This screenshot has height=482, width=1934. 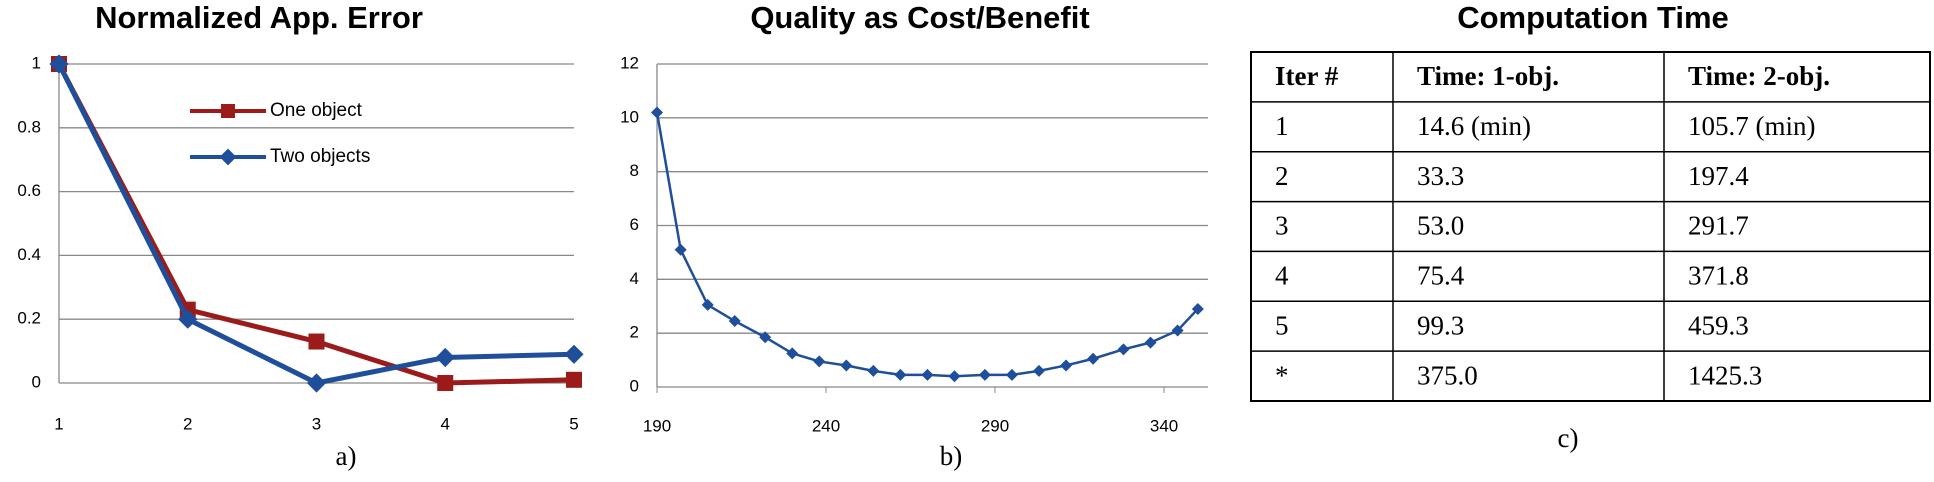 What do you see at coordinates (1282, 226) in the screenshot?
I see `table-cell: 3` at bounding box center [1282, 226].